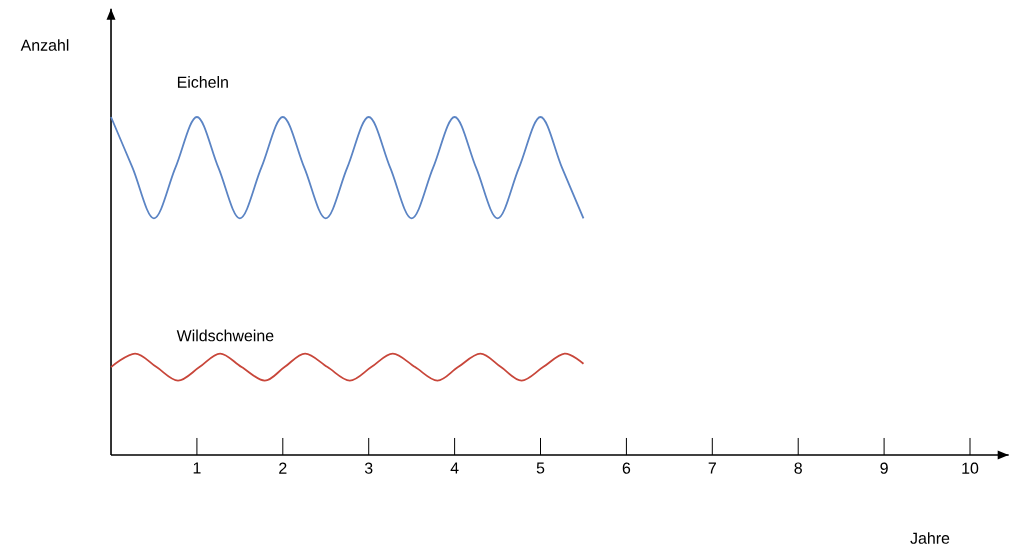  I want to click on x-tick-label: 7, so click(712, 468).